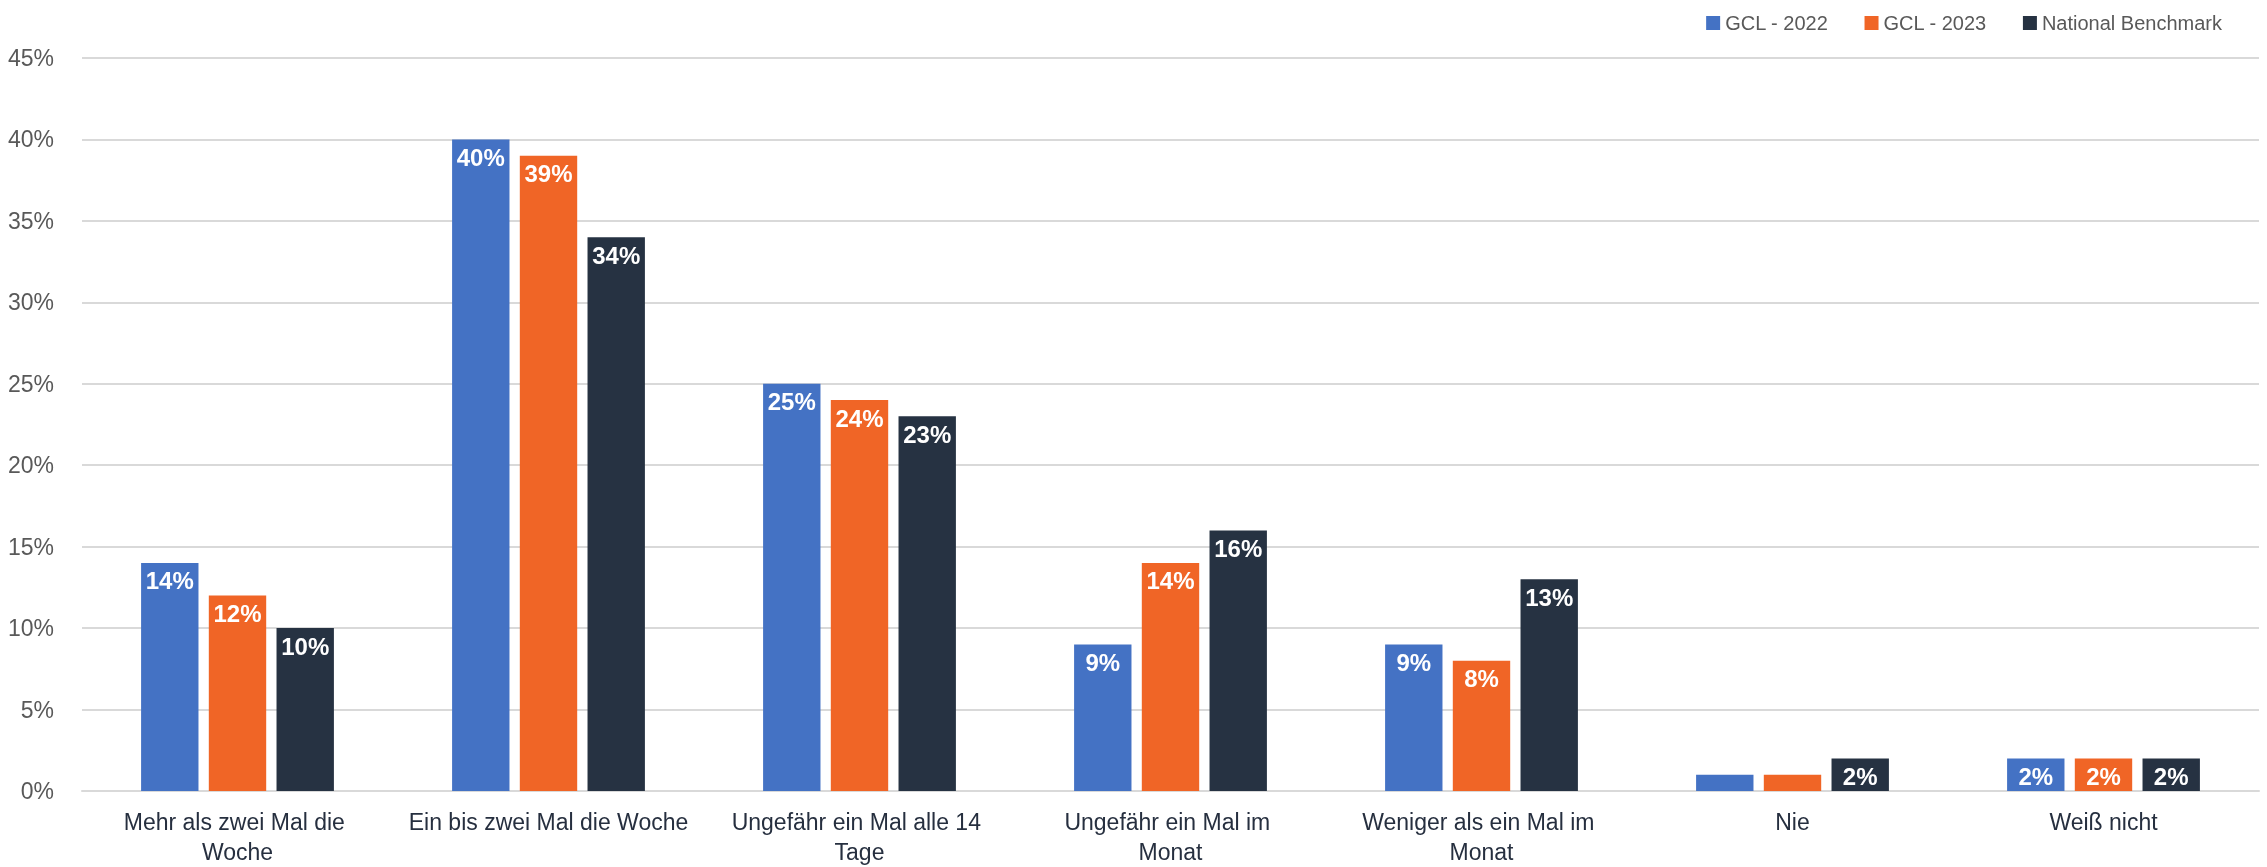 The height and width of the screenshot is (867, 2267). I want to click on data-label: 25%, so click(791, 402).